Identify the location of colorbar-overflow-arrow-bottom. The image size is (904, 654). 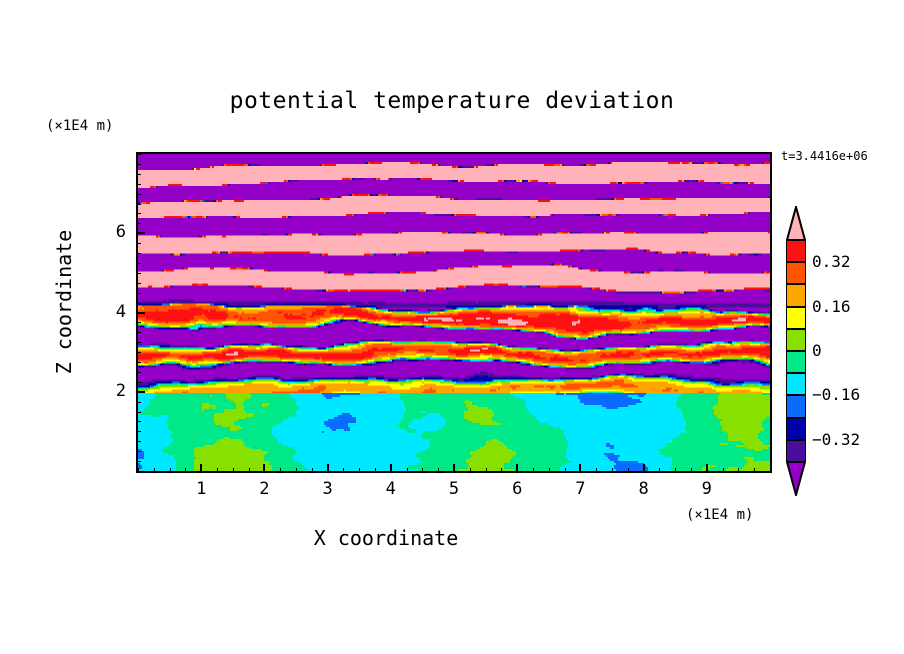
(796, 480).